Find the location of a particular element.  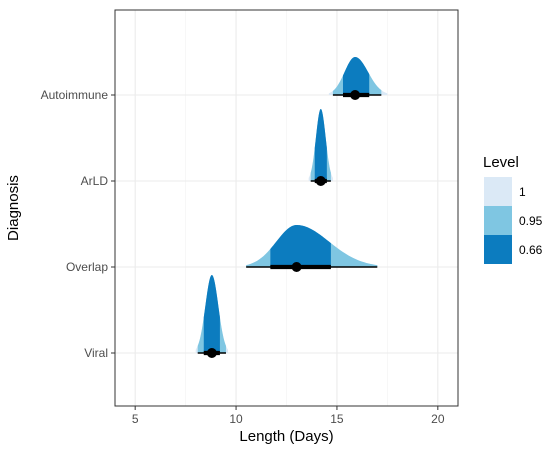

legend-label: 0.66 is located at coordinates (531, 250).